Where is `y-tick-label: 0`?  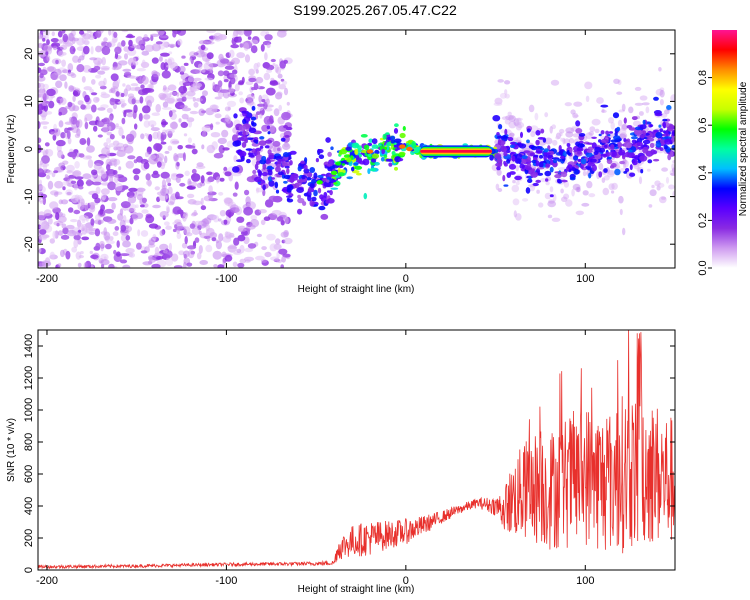
y-tick-label: 0 is located at coordinates (29, 149).